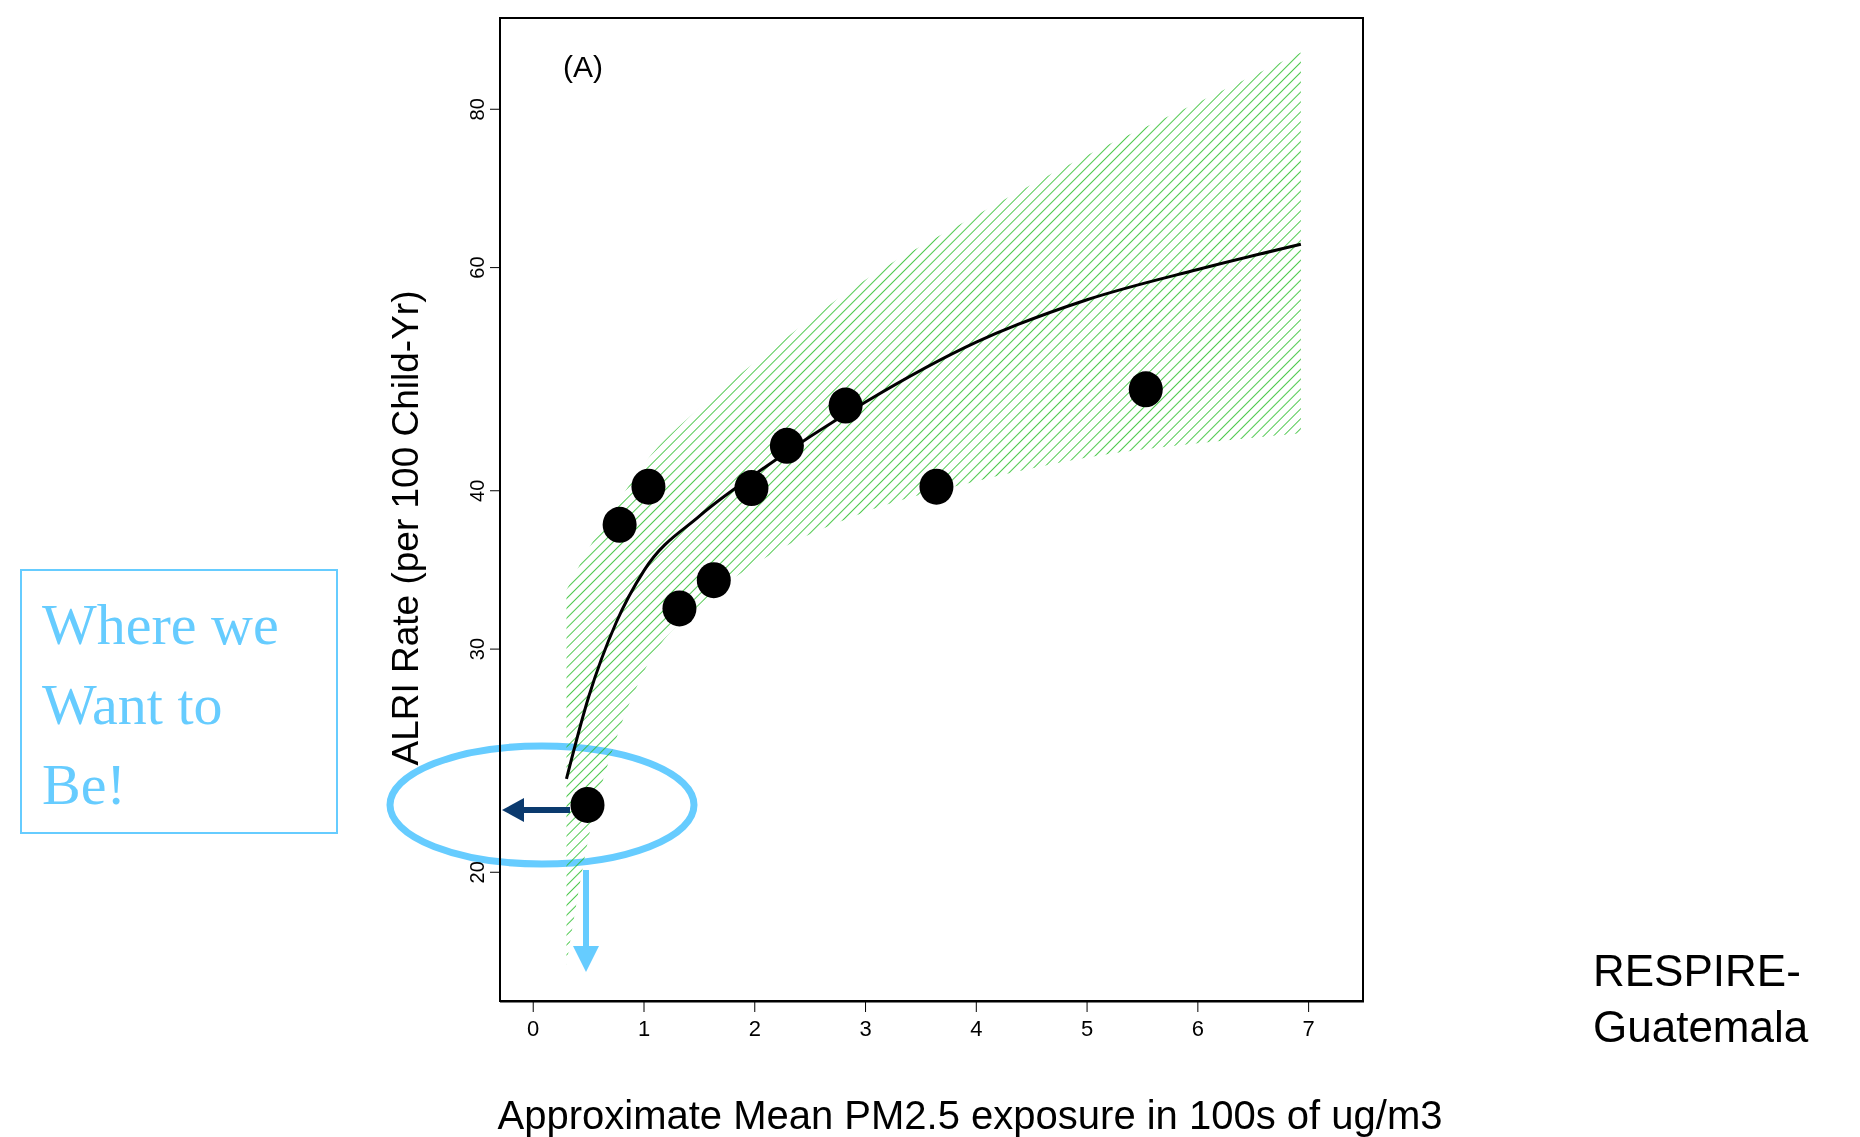 The image size is (1860, 1137). Describe the element at coordinates (865, 1028) in the screenshot. I see `x-tick-label: 3` at that location.